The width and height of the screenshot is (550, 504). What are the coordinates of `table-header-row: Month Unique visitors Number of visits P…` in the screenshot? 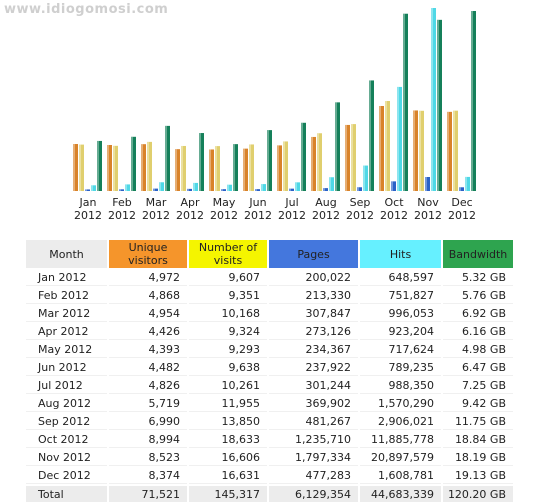 It's located at (269, 254).